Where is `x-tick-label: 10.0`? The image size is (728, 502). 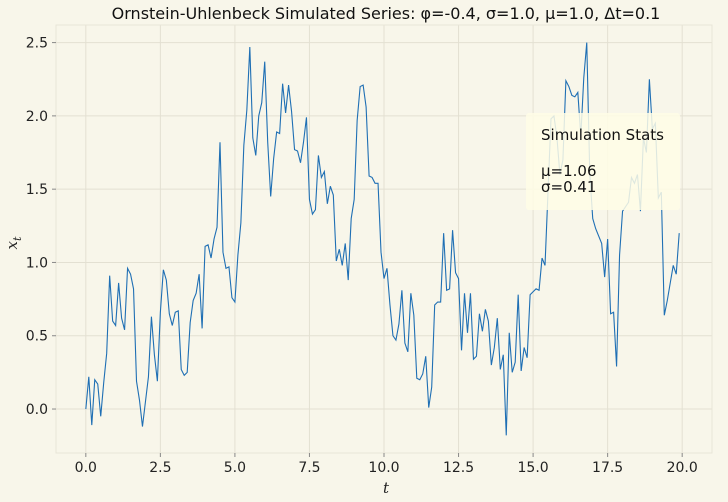
x-tick-label: 10.0 is located at coordinates (383, 468).